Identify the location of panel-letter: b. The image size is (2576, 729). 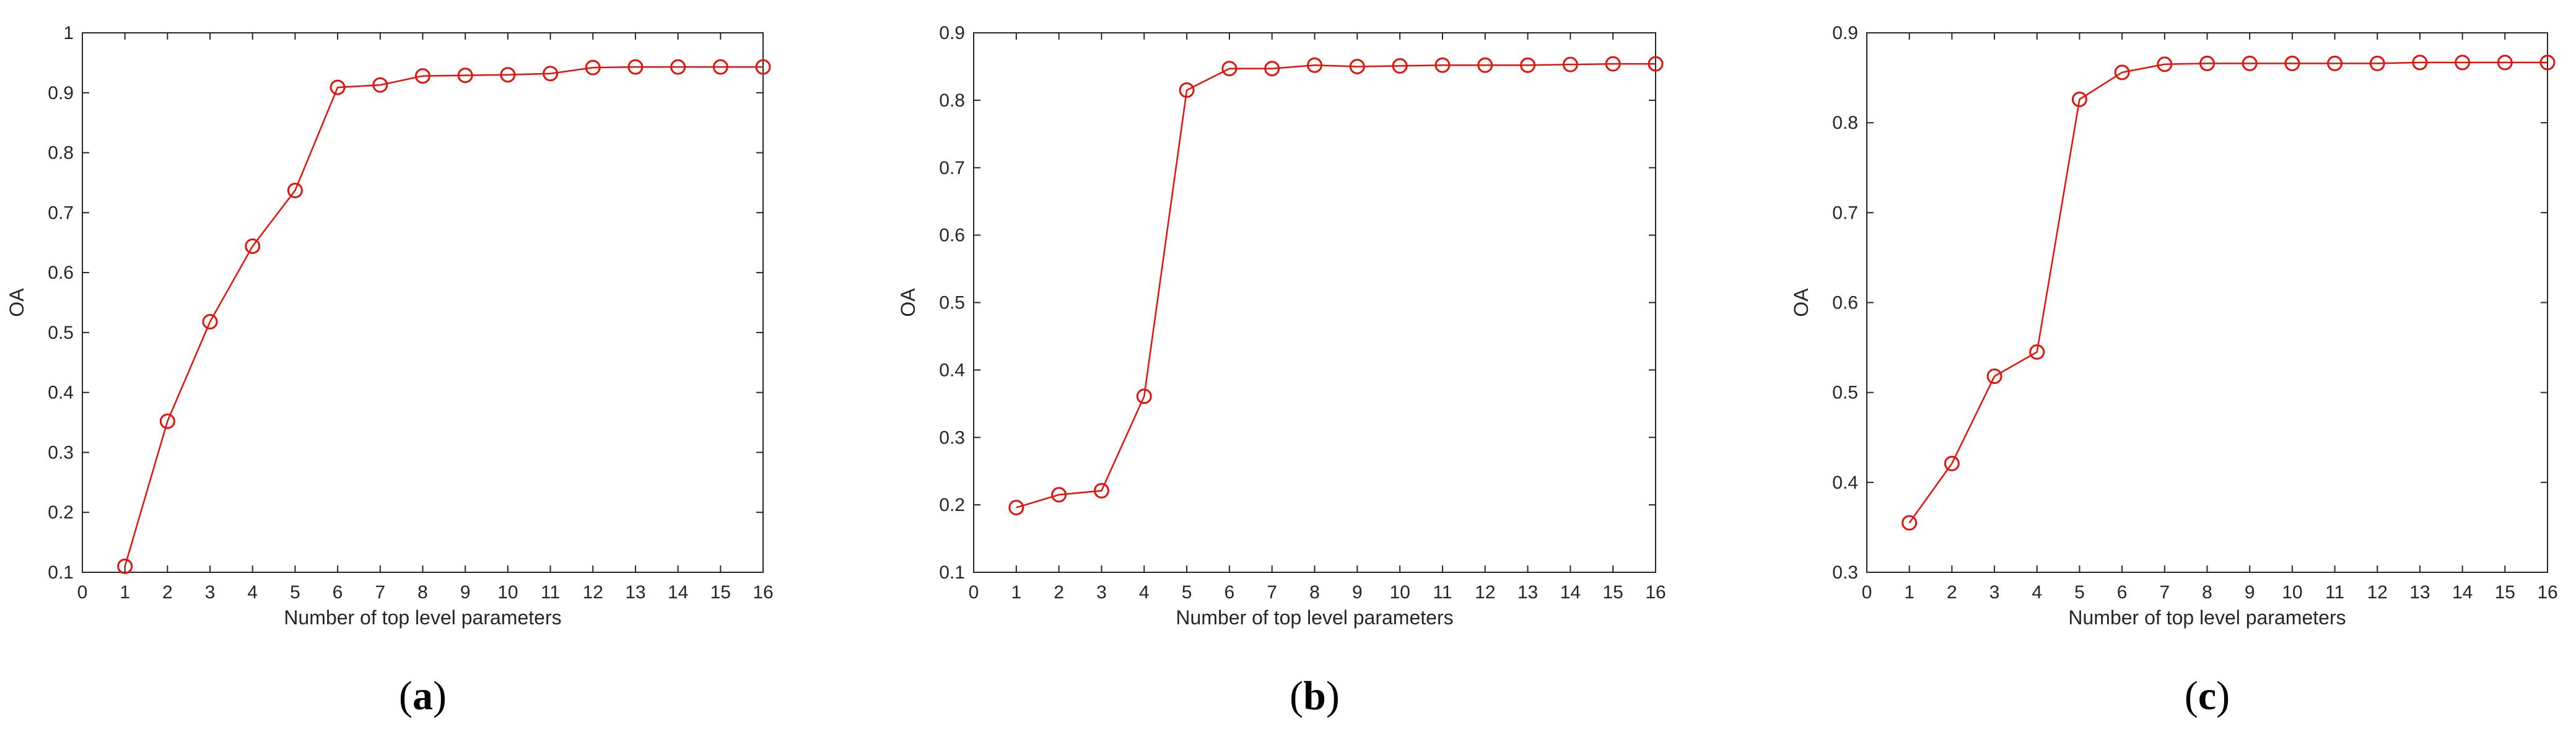
(1314, 696).